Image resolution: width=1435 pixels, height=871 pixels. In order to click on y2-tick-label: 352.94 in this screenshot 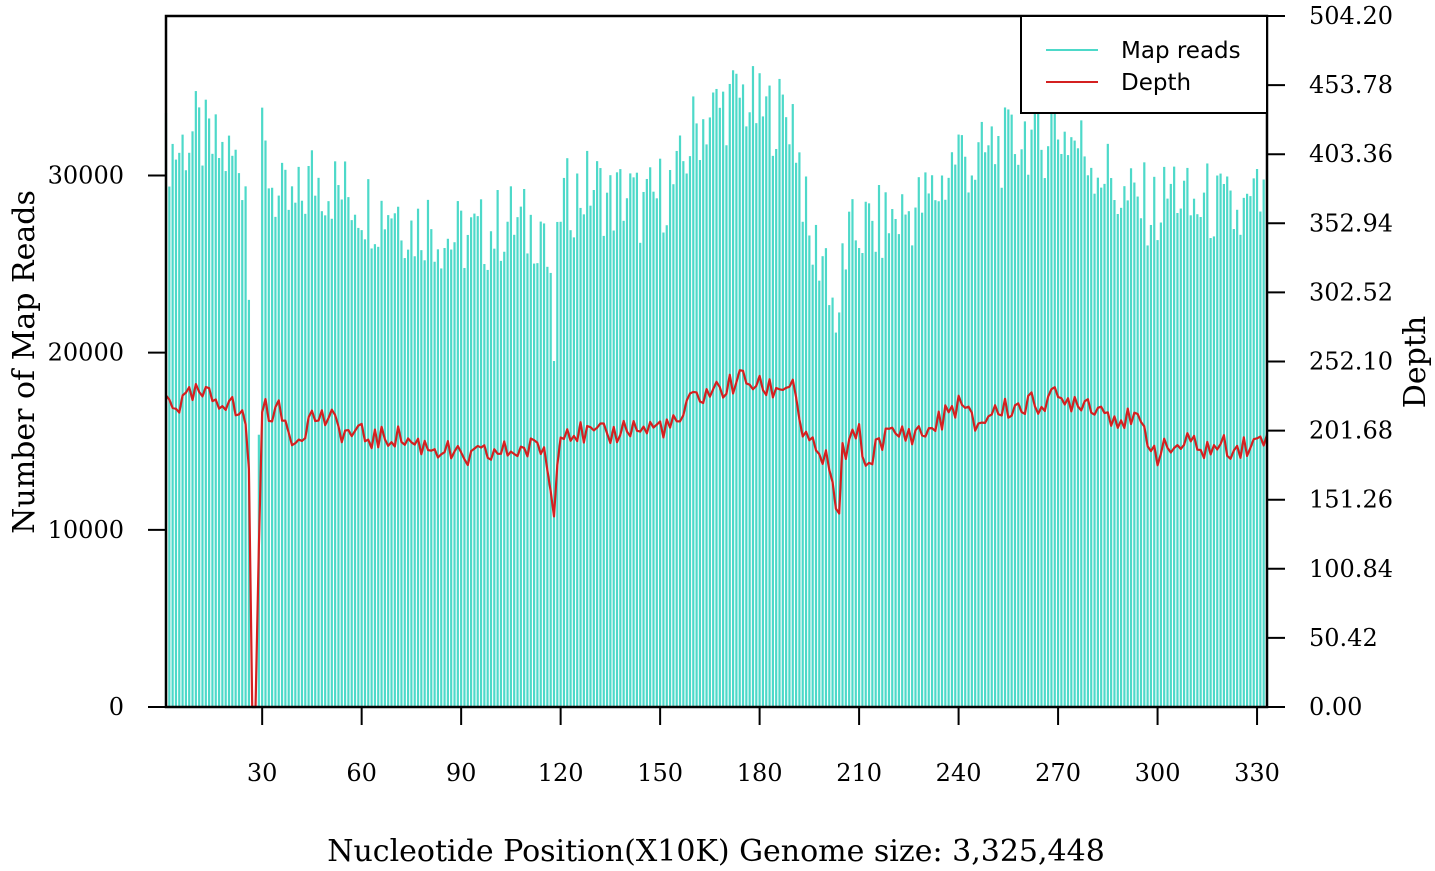, I will do `click(1351, 223)`.